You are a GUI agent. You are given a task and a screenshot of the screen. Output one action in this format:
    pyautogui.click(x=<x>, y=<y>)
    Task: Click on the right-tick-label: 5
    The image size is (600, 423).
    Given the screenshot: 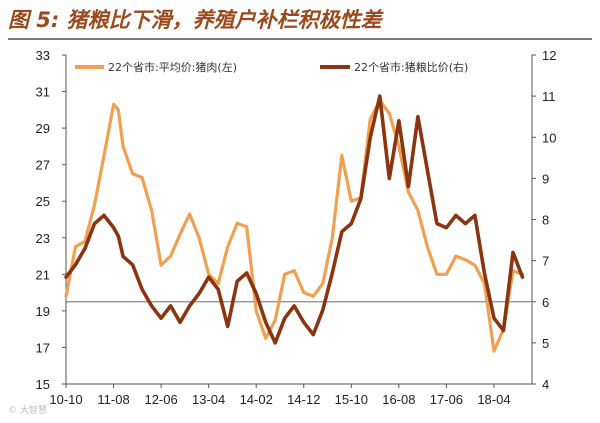 What is the action you would take?
    pyautogui.click(x=545, y=343)
    